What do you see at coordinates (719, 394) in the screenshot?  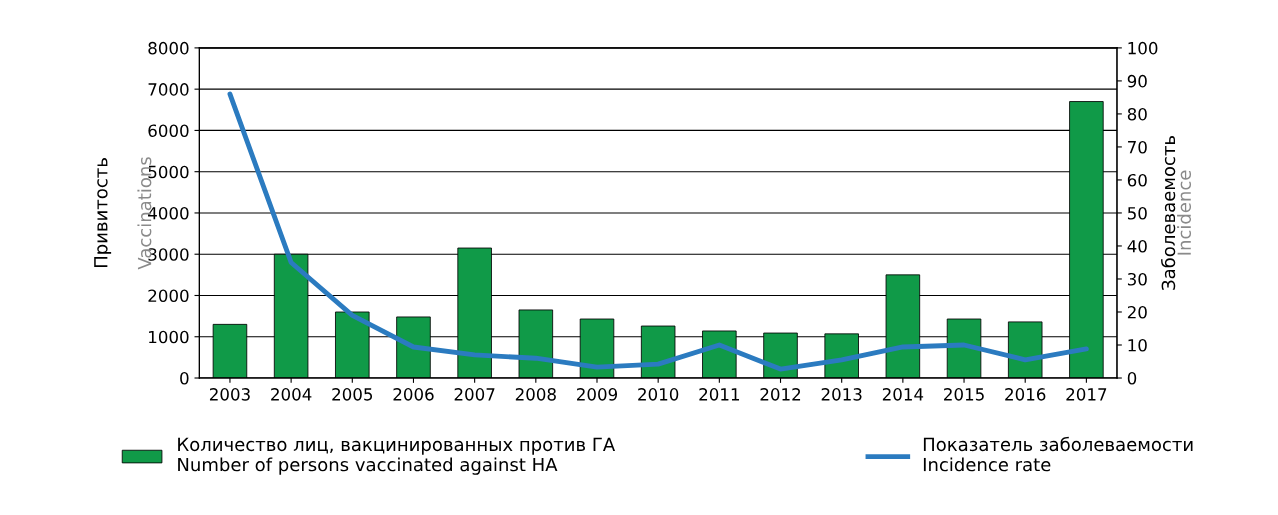 I see `x-tick-label: 2011` at bounding box center [719, 394].